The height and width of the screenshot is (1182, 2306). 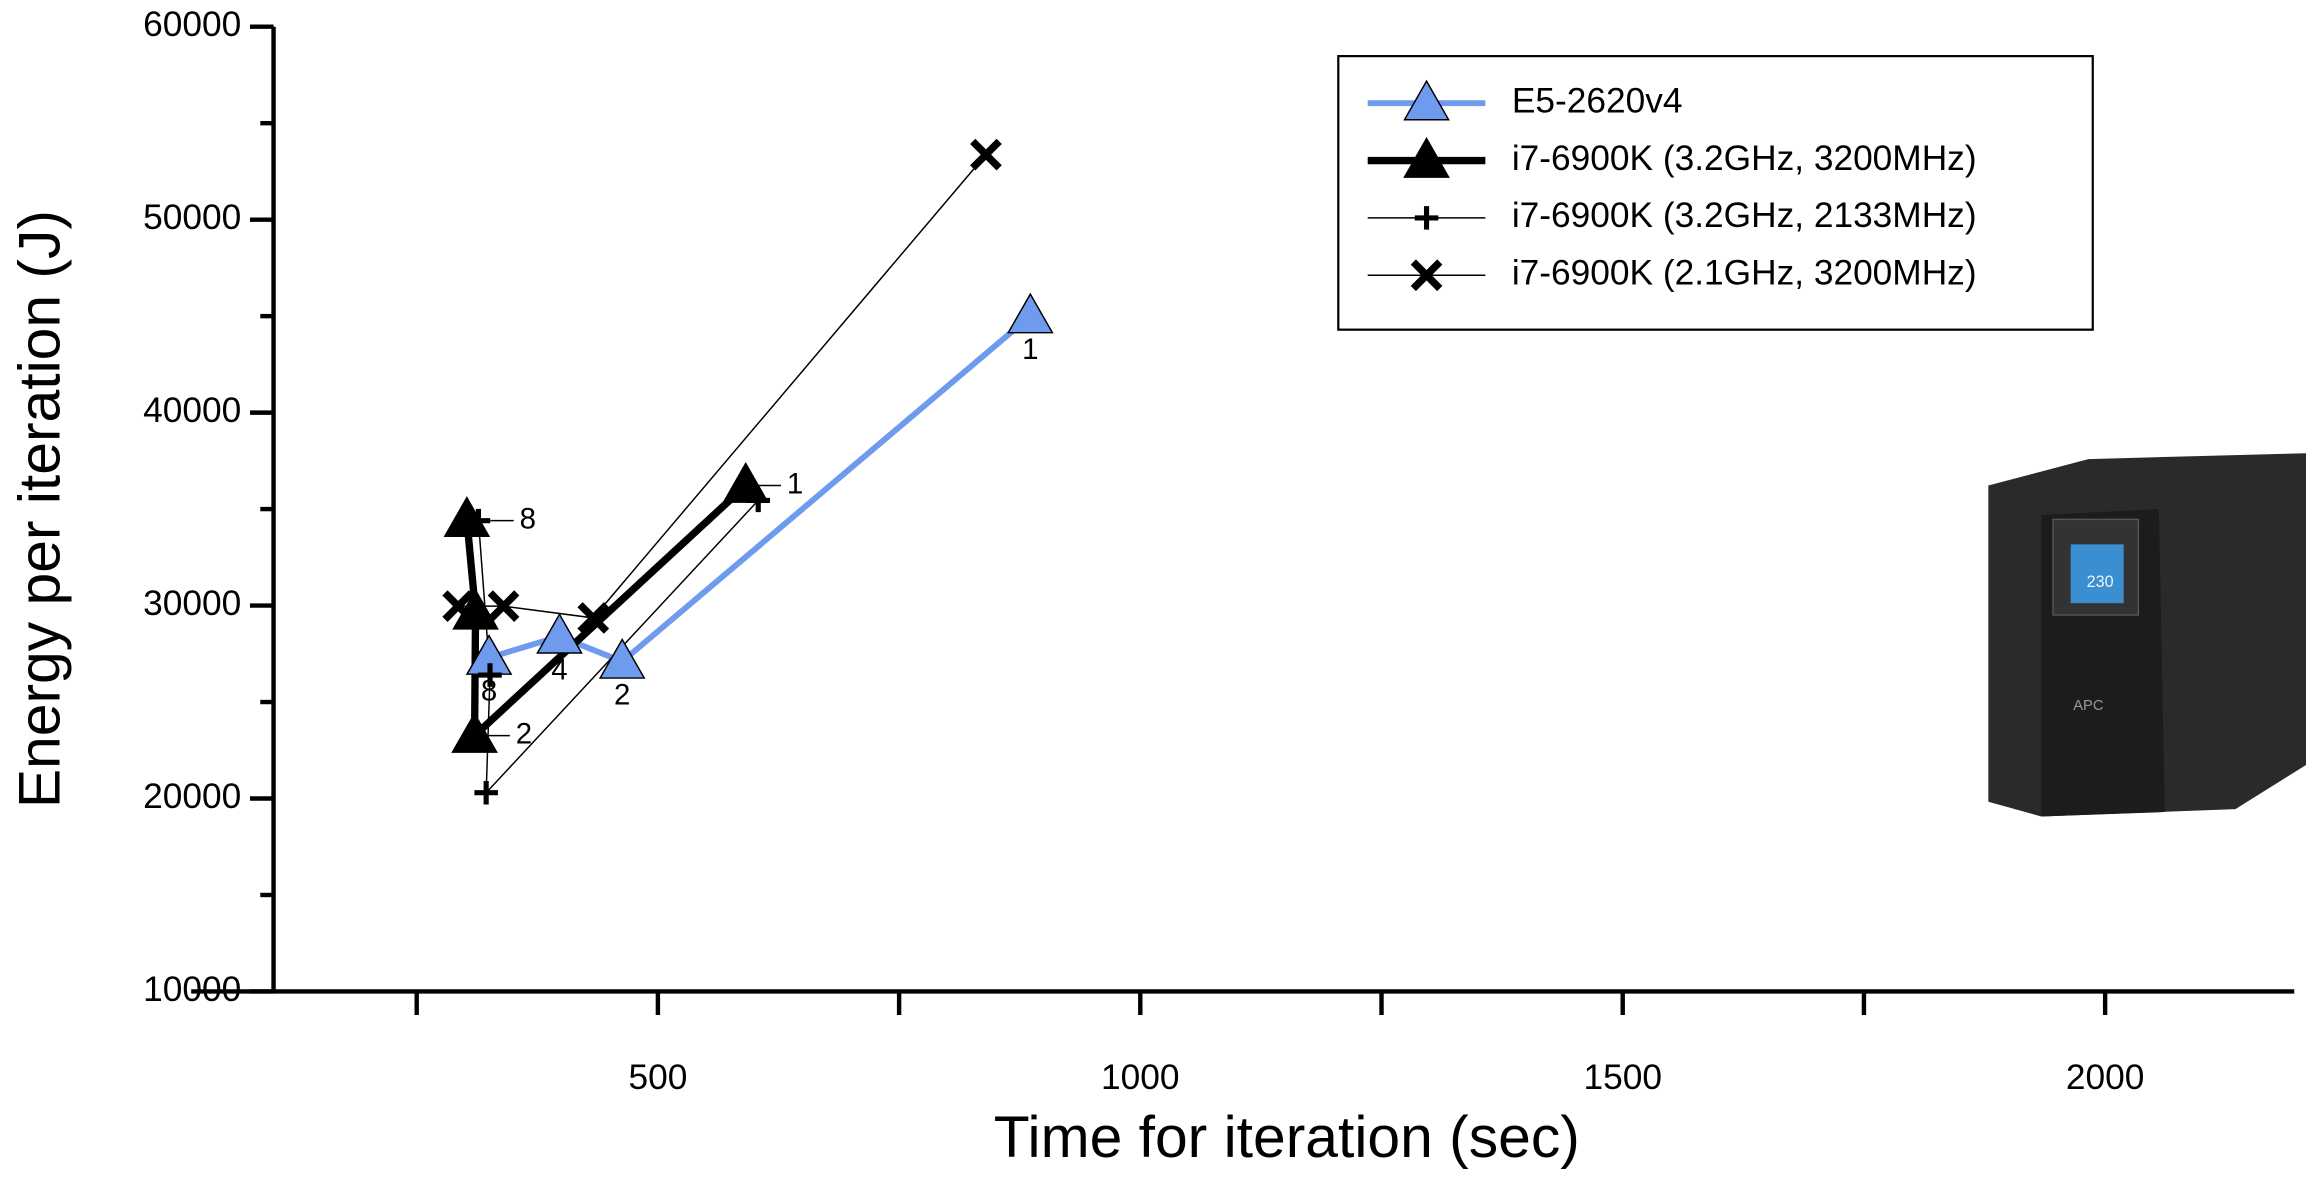 I want to click on y-tick-label: 50000, so click(x=192, y=217).